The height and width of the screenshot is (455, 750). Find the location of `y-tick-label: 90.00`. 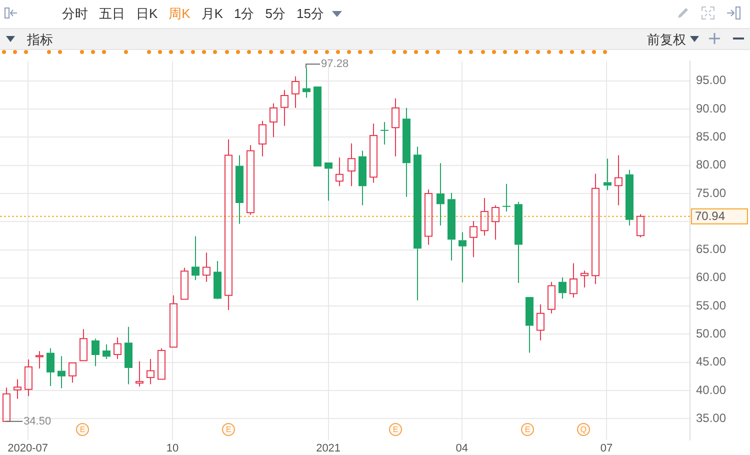

y-tick-label: 90.00 is located at coordinates (711, 108).